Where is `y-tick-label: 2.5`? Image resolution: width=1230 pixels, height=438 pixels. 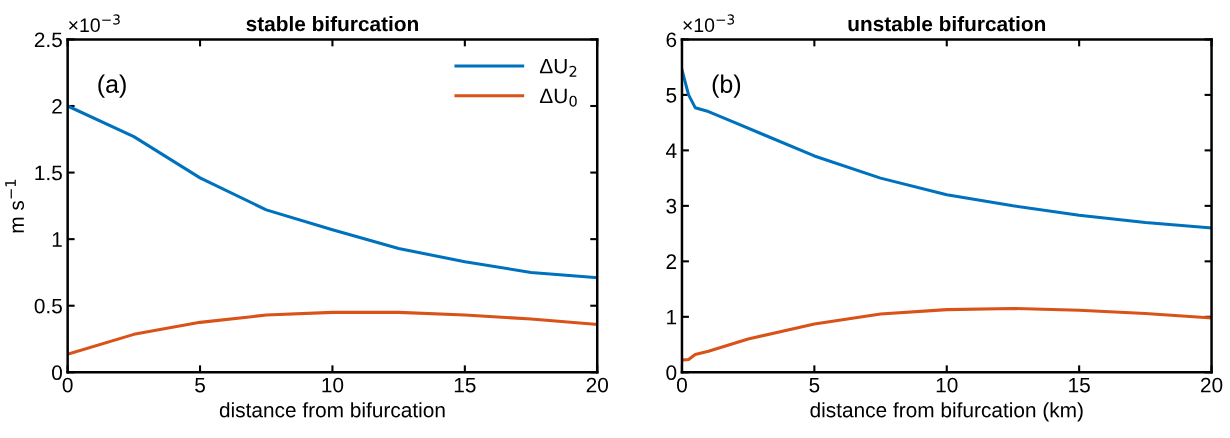 y-tick-label: 2.5 is located at coordinates (48, 40).